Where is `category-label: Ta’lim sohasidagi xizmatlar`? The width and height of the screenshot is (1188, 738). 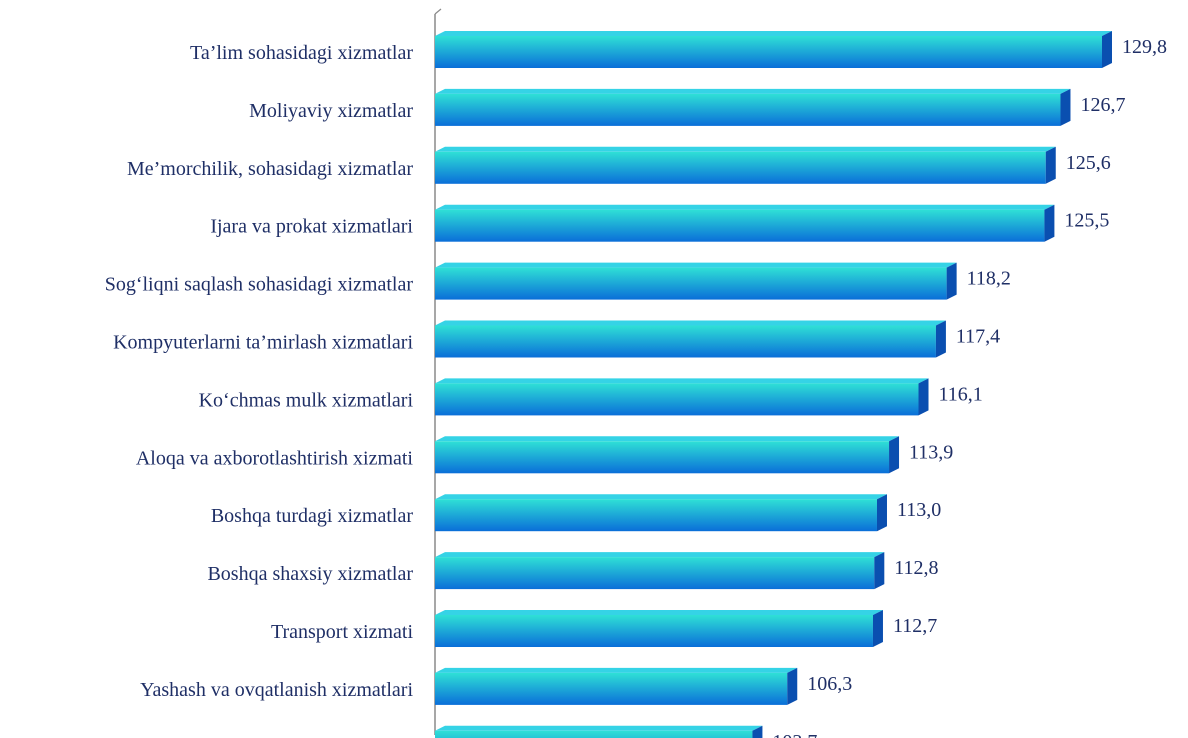 category-label: Ta’lim sohasidagi xizmatlar is located at coordinates (301, 53).